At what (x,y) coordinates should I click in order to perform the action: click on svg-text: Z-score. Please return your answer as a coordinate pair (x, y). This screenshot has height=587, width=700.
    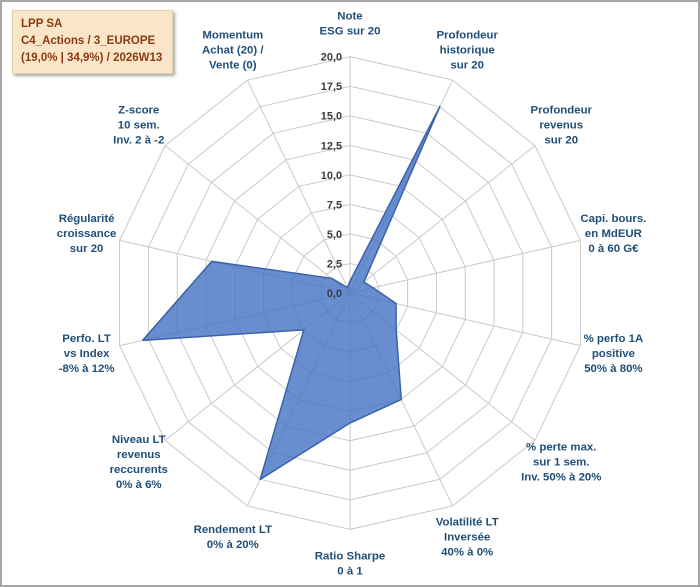
    Looking at the image, I should click on (138, 111).